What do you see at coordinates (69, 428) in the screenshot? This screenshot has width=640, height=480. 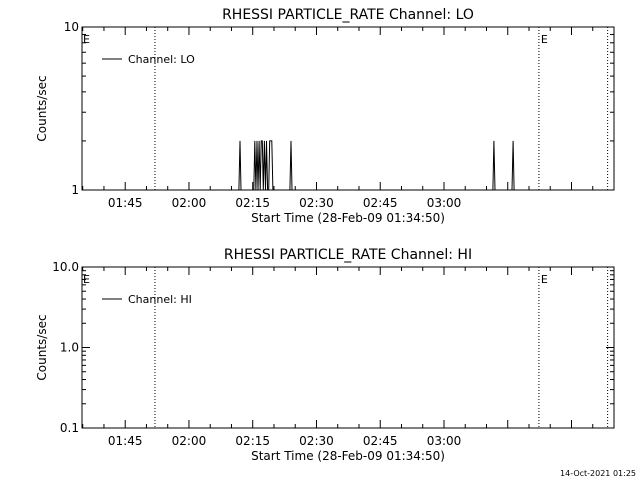 I see `y-tick-label: 0.1` at bounding box center [69, 428].